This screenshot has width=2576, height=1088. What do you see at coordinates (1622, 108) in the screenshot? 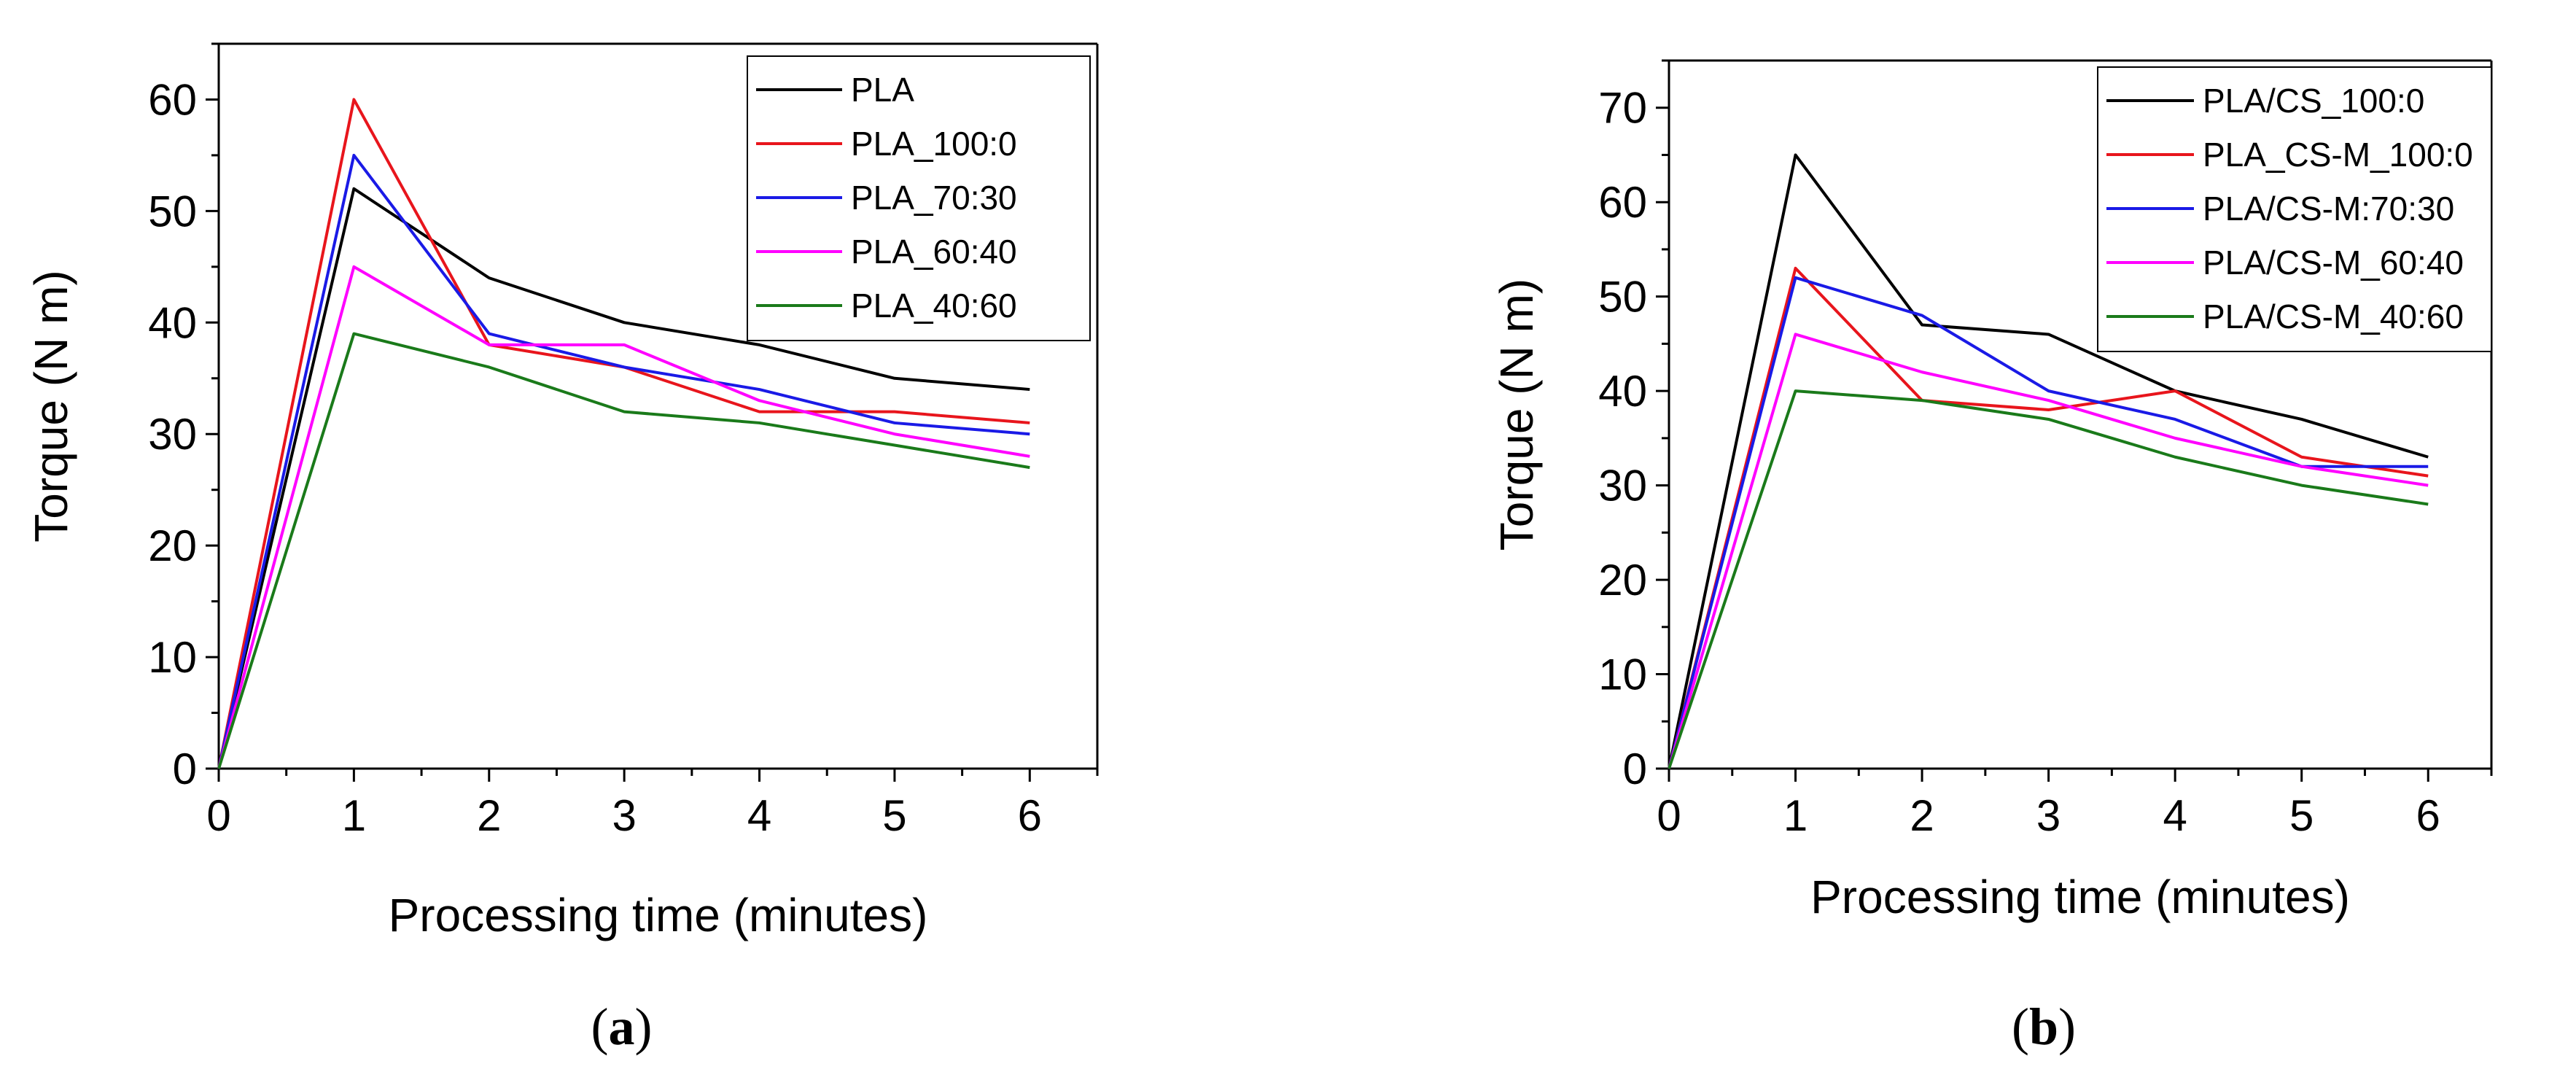
I see `y-tick-label: 70` at bounding box center [1622, 108].